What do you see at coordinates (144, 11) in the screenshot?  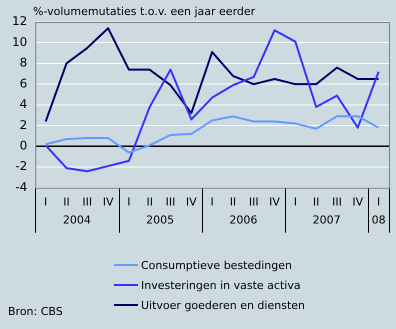 I see `chart-title: %-volumemutaties t.o.v. een jaar eerder` at bounding box center [144, 11].